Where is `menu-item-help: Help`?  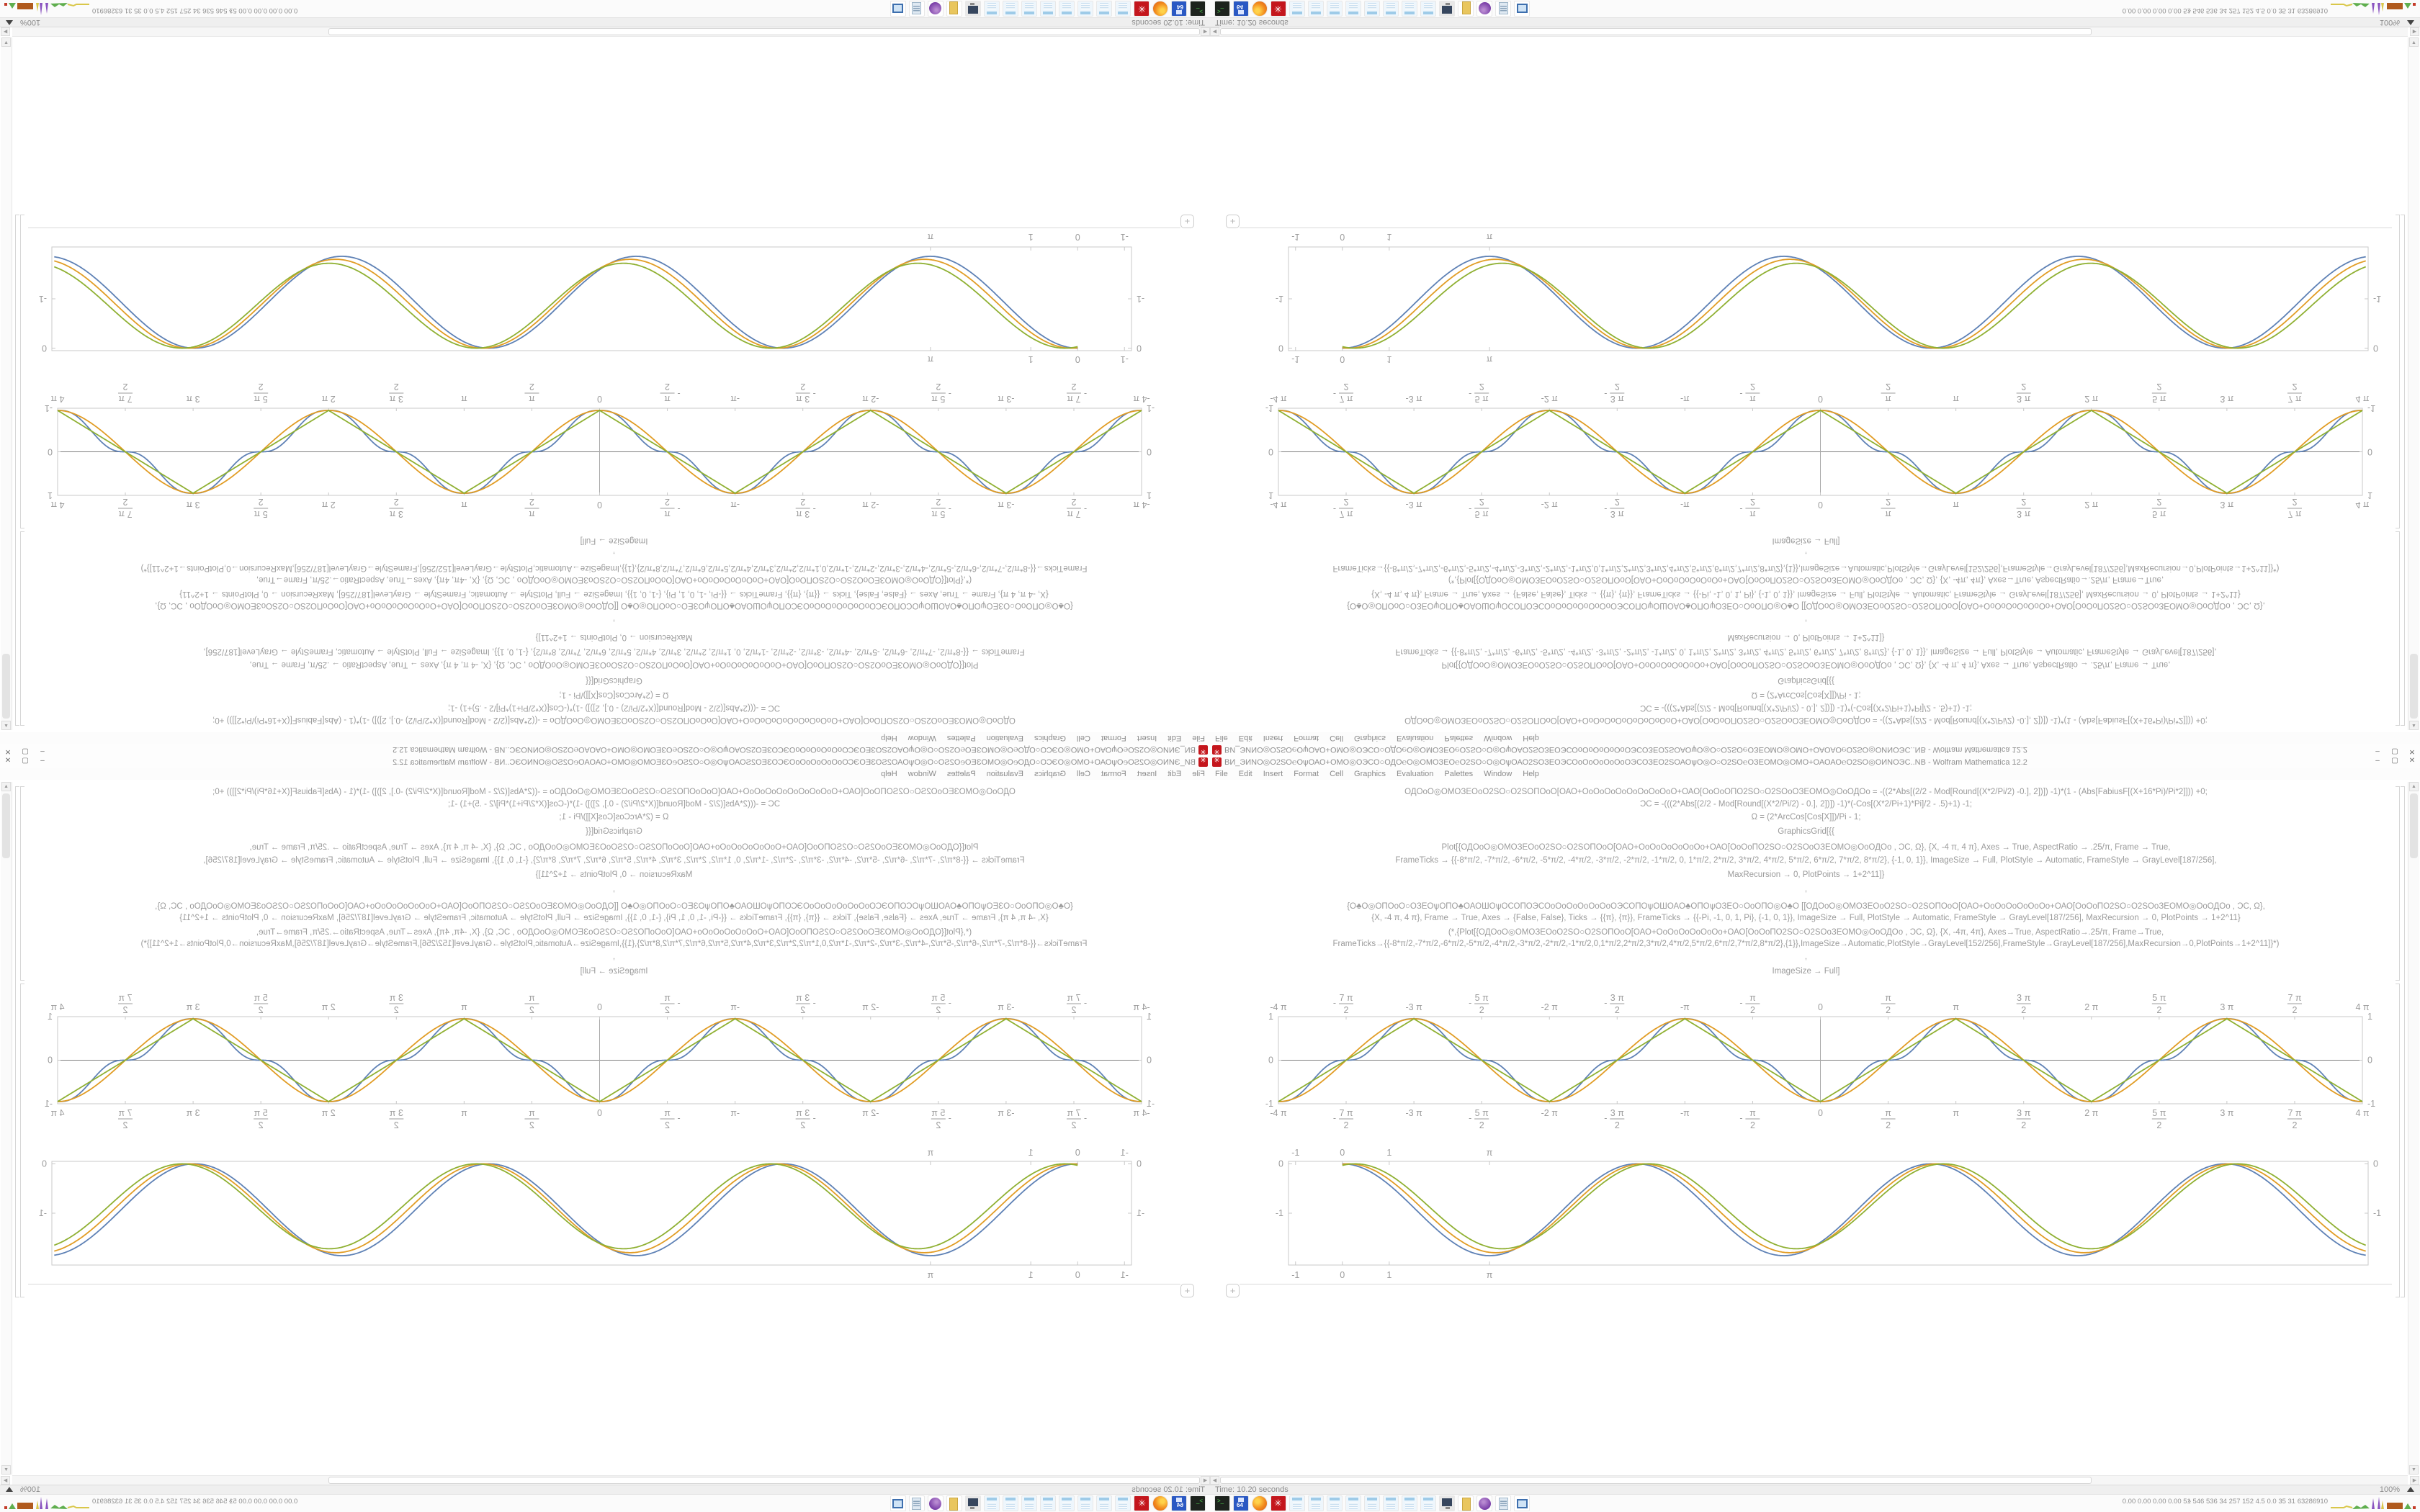 menu-item-help: Help is located at coordinates (889, 774).